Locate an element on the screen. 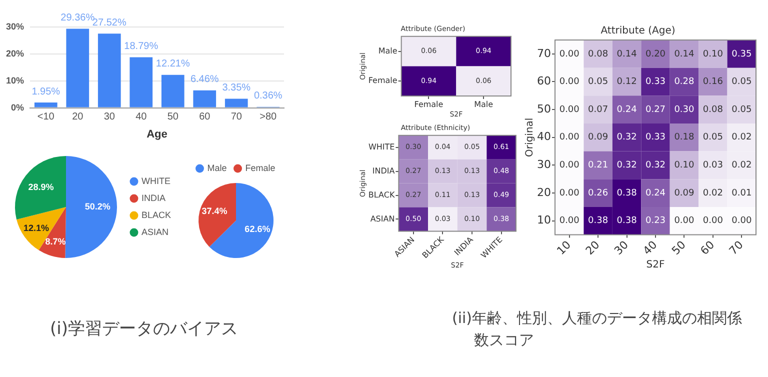 This screenshot has height=377, width=768. y-tick-label: 40 is located at coordinates (543, 137).